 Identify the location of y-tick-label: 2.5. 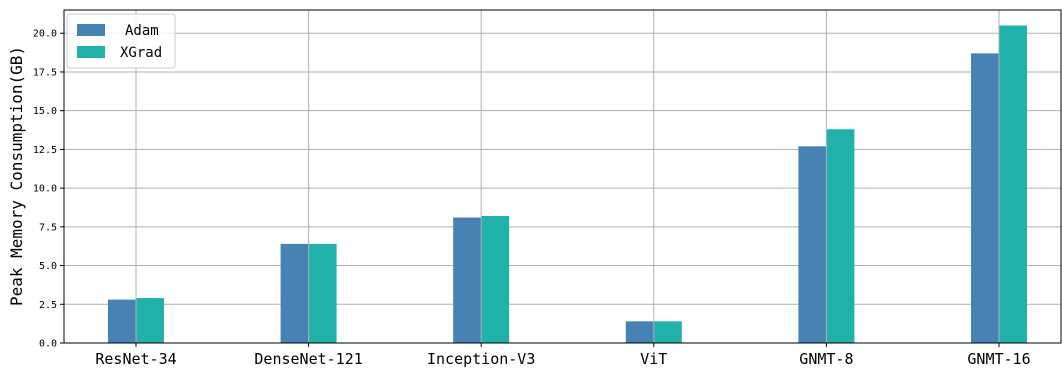
(48, 305).